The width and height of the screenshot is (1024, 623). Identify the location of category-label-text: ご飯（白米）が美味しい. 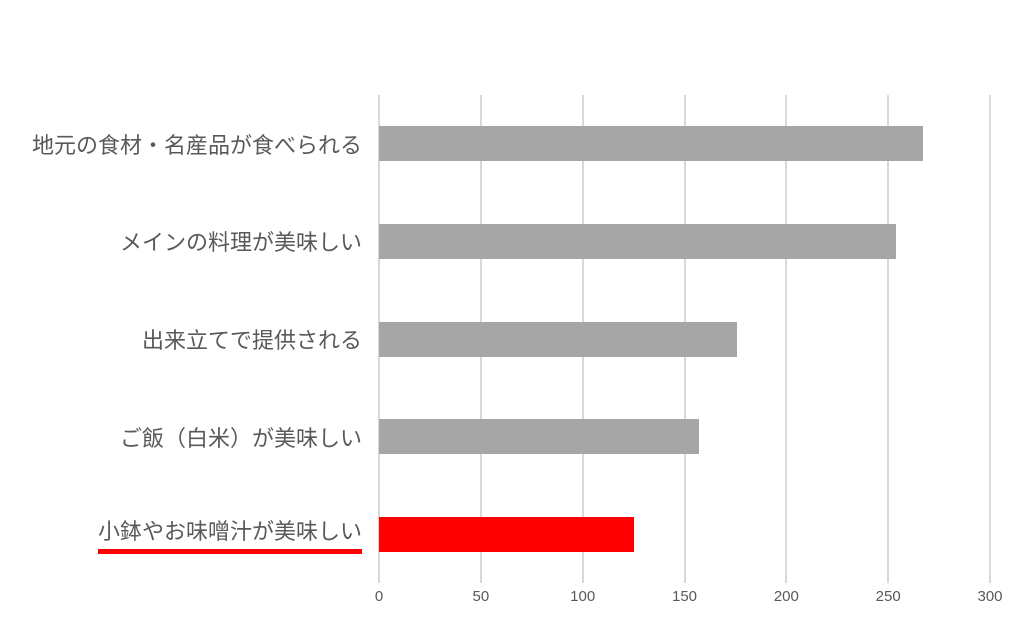
(240, 438).